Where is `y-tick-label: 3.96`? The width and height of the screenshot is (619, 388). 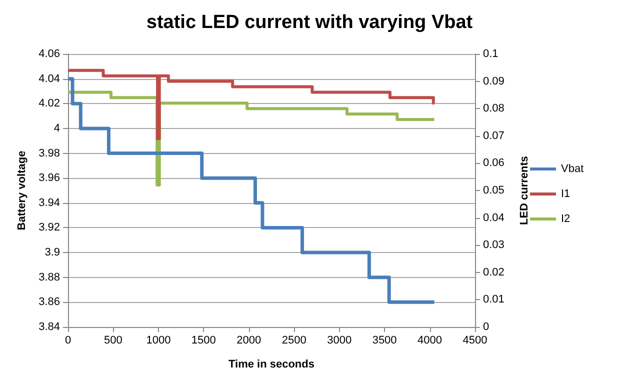 y-tick-label: 3.96 is located at coordinates (49, 178).